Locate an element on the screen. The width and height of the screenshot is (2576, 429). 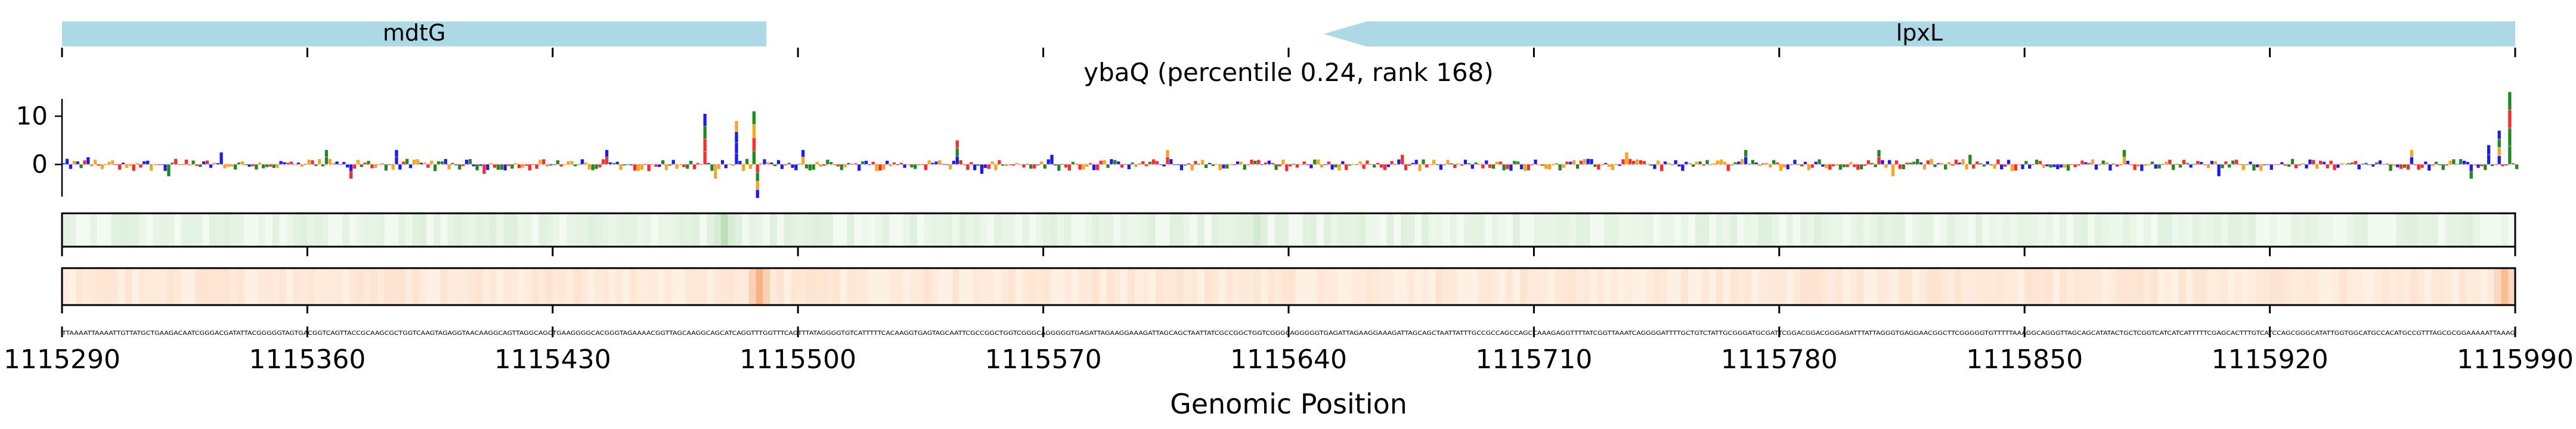
orange-heatmap-track is located at coordinates (1289, 286).